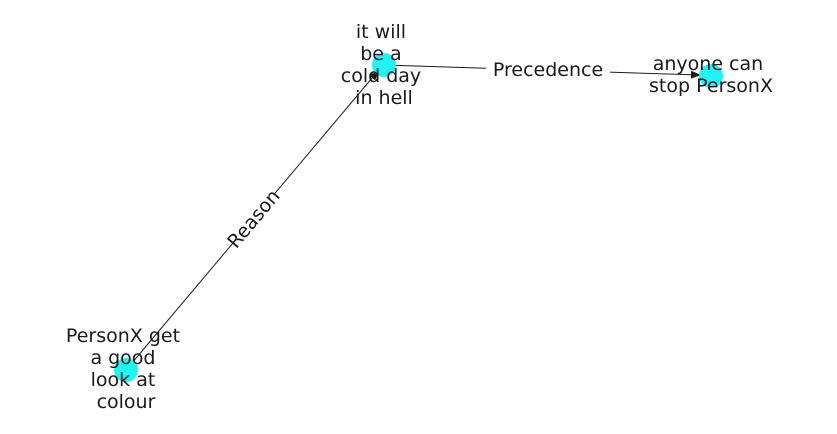 The width and height of the screenshot is (837, 434). Describe the element at coordinates (381, 32) in the screenshot. I see `node-cold-day-line-1: it will` at that location.